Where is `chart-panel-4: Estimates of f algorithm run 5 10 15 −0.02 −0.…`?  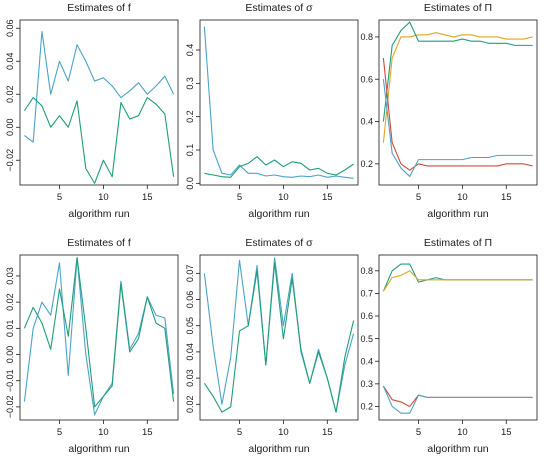
chart-panel-4: Estimates of f algorithm run 5 10 15 −0.02 −0.… is located at coordinates (92, 346).